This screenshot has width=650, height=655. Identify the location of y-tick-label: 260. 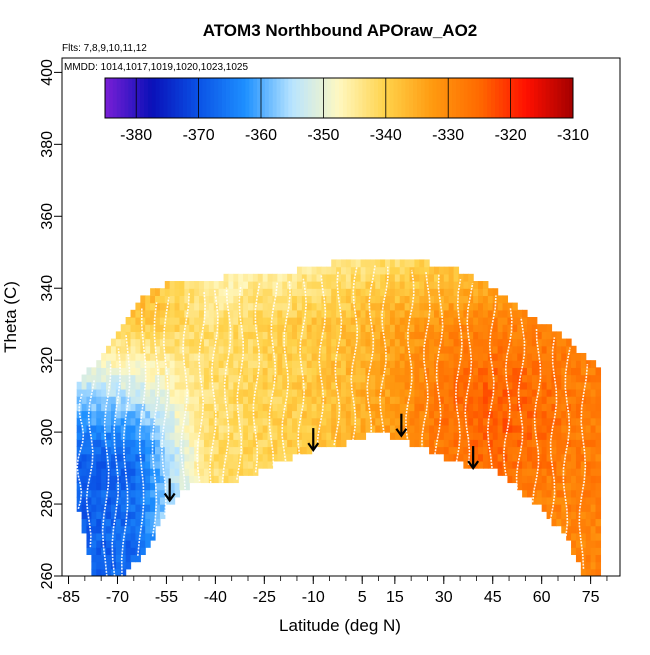
(47, 576).